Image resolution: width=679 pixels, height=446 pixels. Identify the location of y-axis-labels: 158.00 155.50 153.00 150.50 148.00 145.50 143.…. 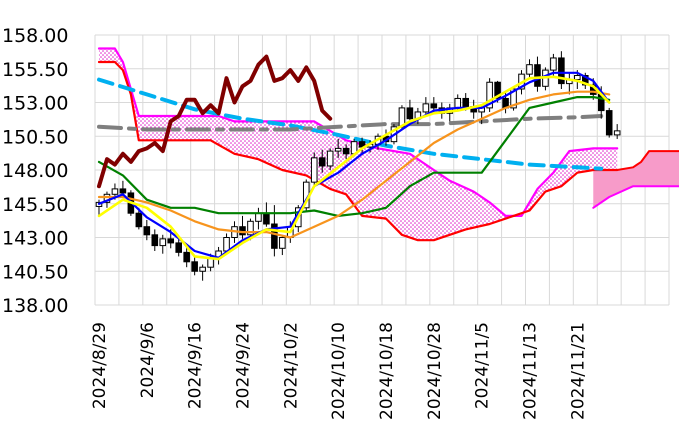
(35, 171).